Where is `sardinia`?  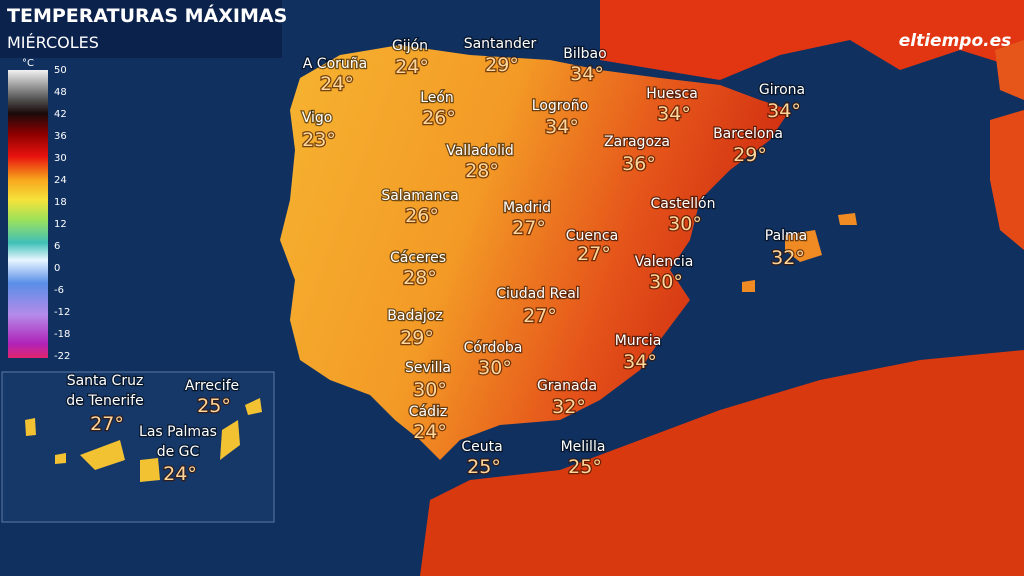
sardinia is located at coordinates (1007, 180).